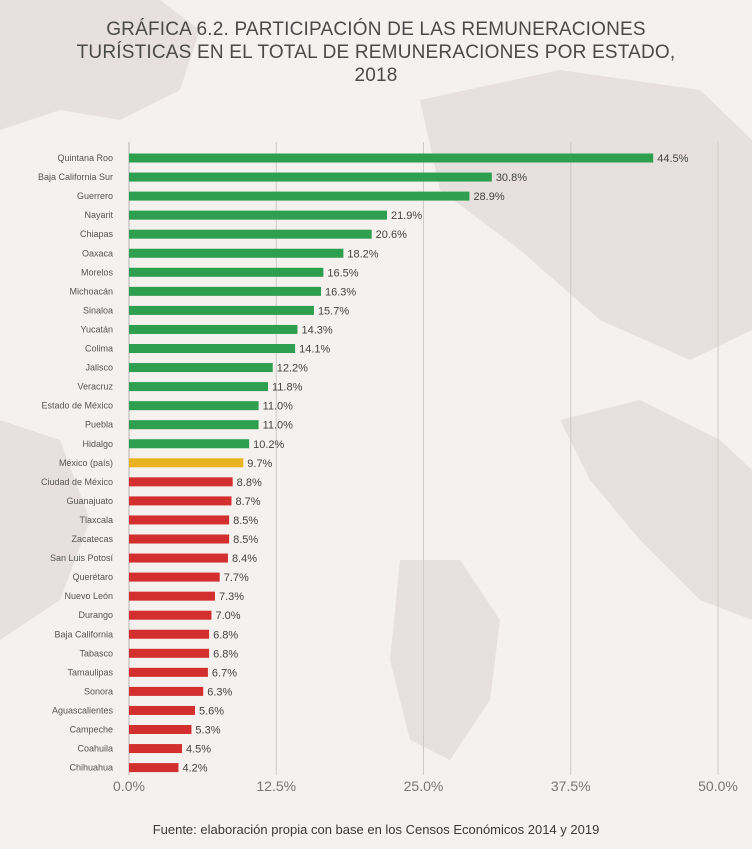 The image size is (752, 849). I want to click on value-label-2: 28.9%, so click(488, 197).